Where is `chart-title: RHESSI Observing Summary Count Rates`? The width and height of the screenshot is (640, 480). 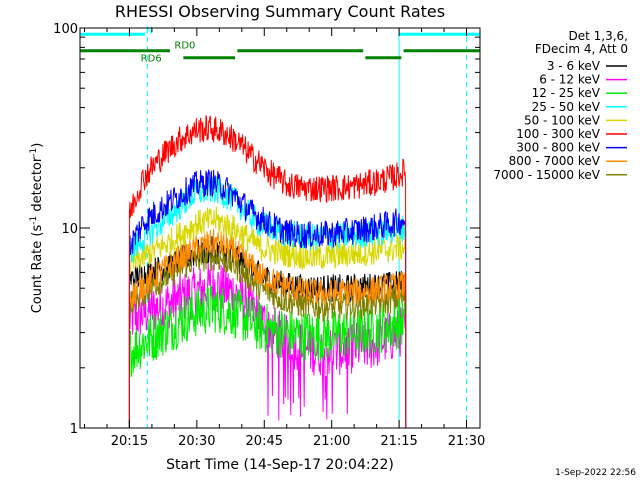 chart-title: RHESSI Observing Summary Count Rates is located at coordinates (280, 11).